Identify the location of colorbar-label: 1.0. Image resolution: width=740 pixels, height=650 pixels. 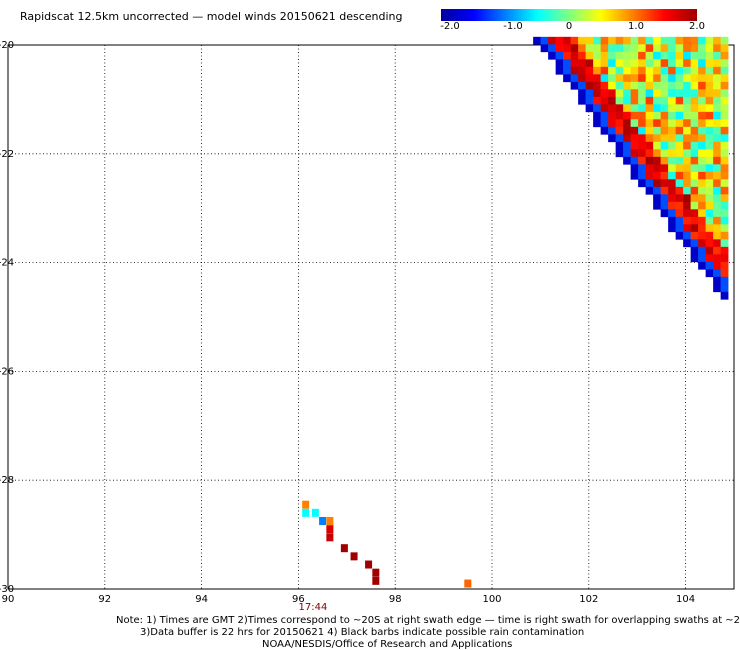
(636, 26).